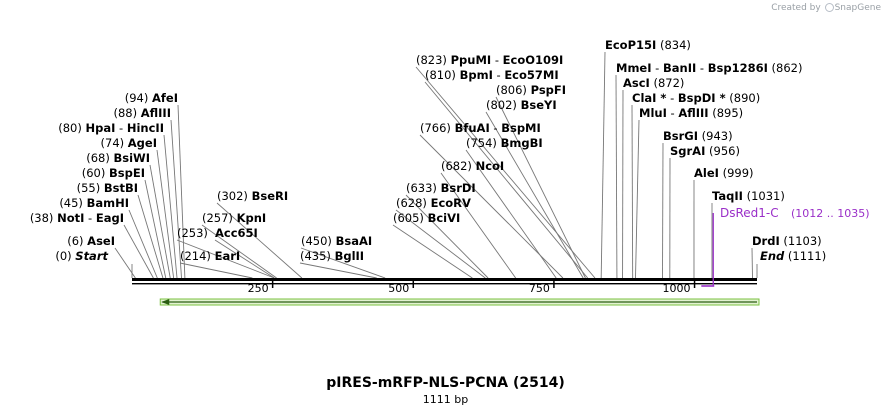 Image resolution: width=891 pixels, height=415 pixels. Describe the element at coordinates (715, 136) in the screenshot. I see `site-position: (943)` at that location.